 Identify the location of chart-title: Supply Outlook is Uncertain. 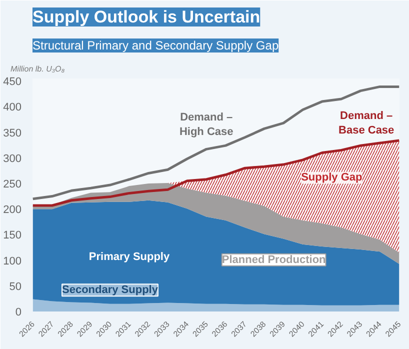
(146, 17).